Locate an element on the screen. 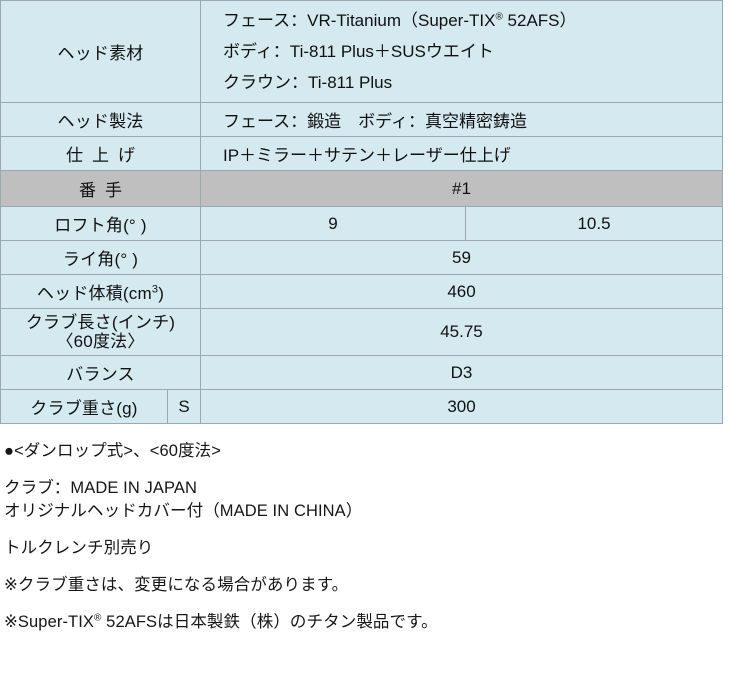 The width and height of the screenshot is (730, 675). row-label-finish: 仕上げ is located at coordinates (100, 153).